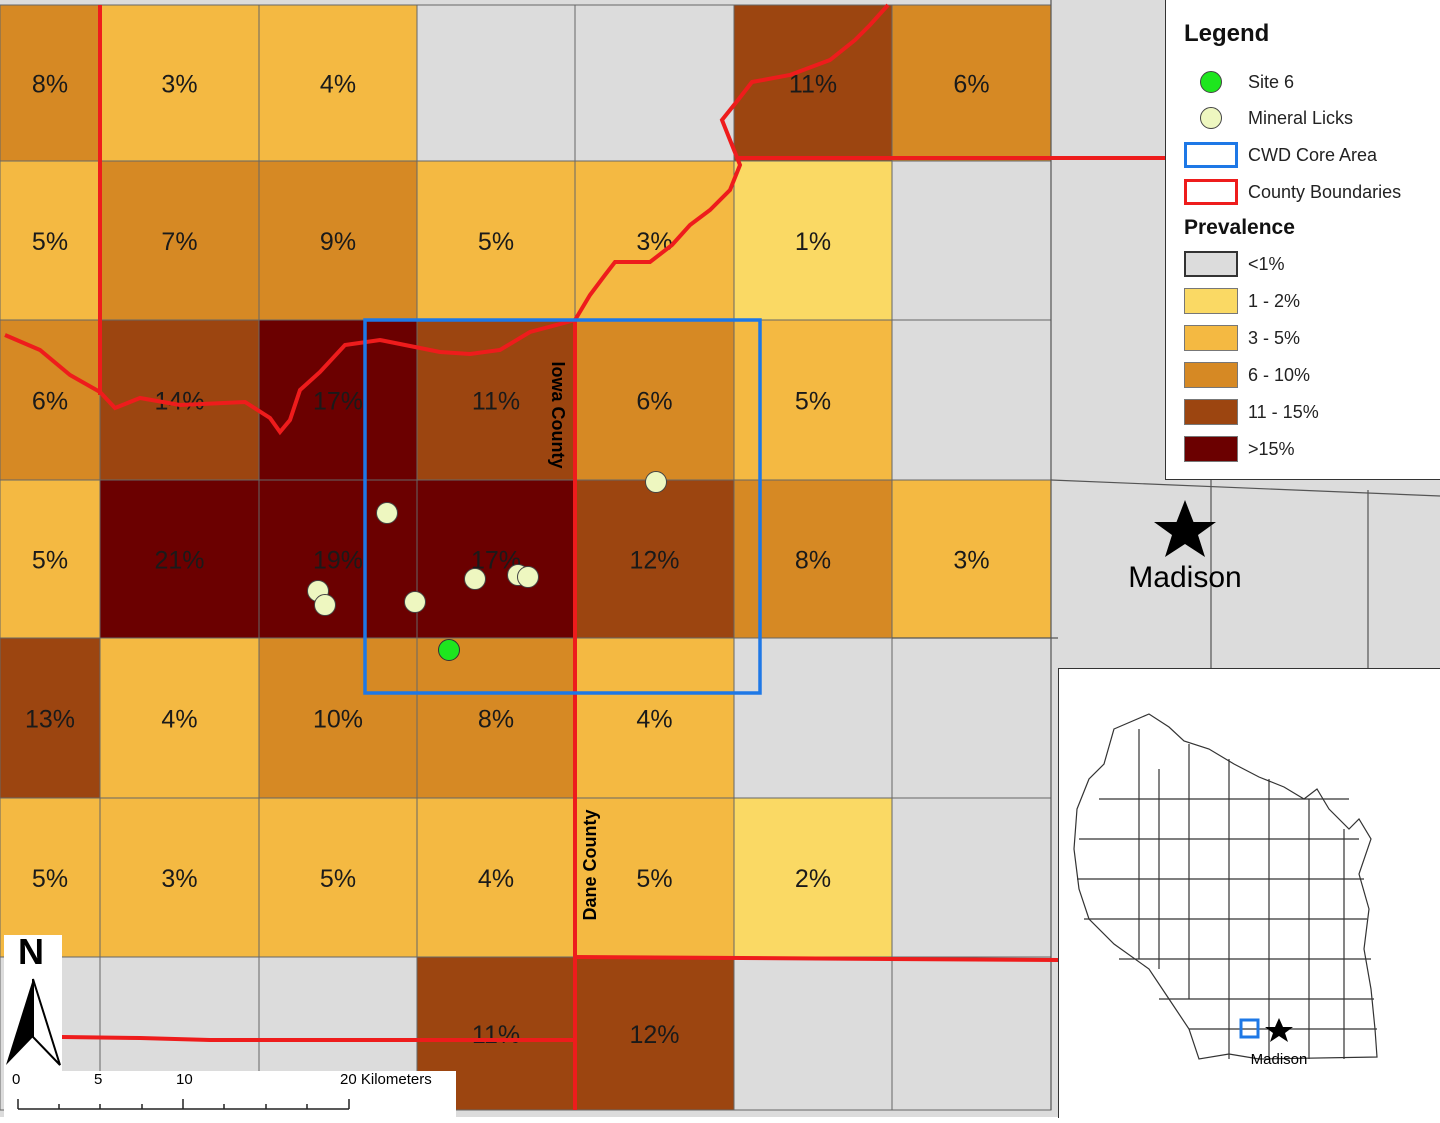 The width and height of the screenshot is (1440, 1123). What do you see at coordinates (1271, 81) in the screenshot?
I see `legend-label: Site 6` at bounding box center [1271, 81].